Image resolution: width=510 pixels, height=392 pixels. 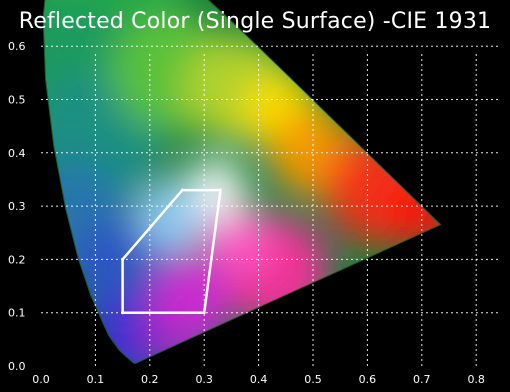 I want to click on x-tick-label: 0.1, so click(x=96, y=379).